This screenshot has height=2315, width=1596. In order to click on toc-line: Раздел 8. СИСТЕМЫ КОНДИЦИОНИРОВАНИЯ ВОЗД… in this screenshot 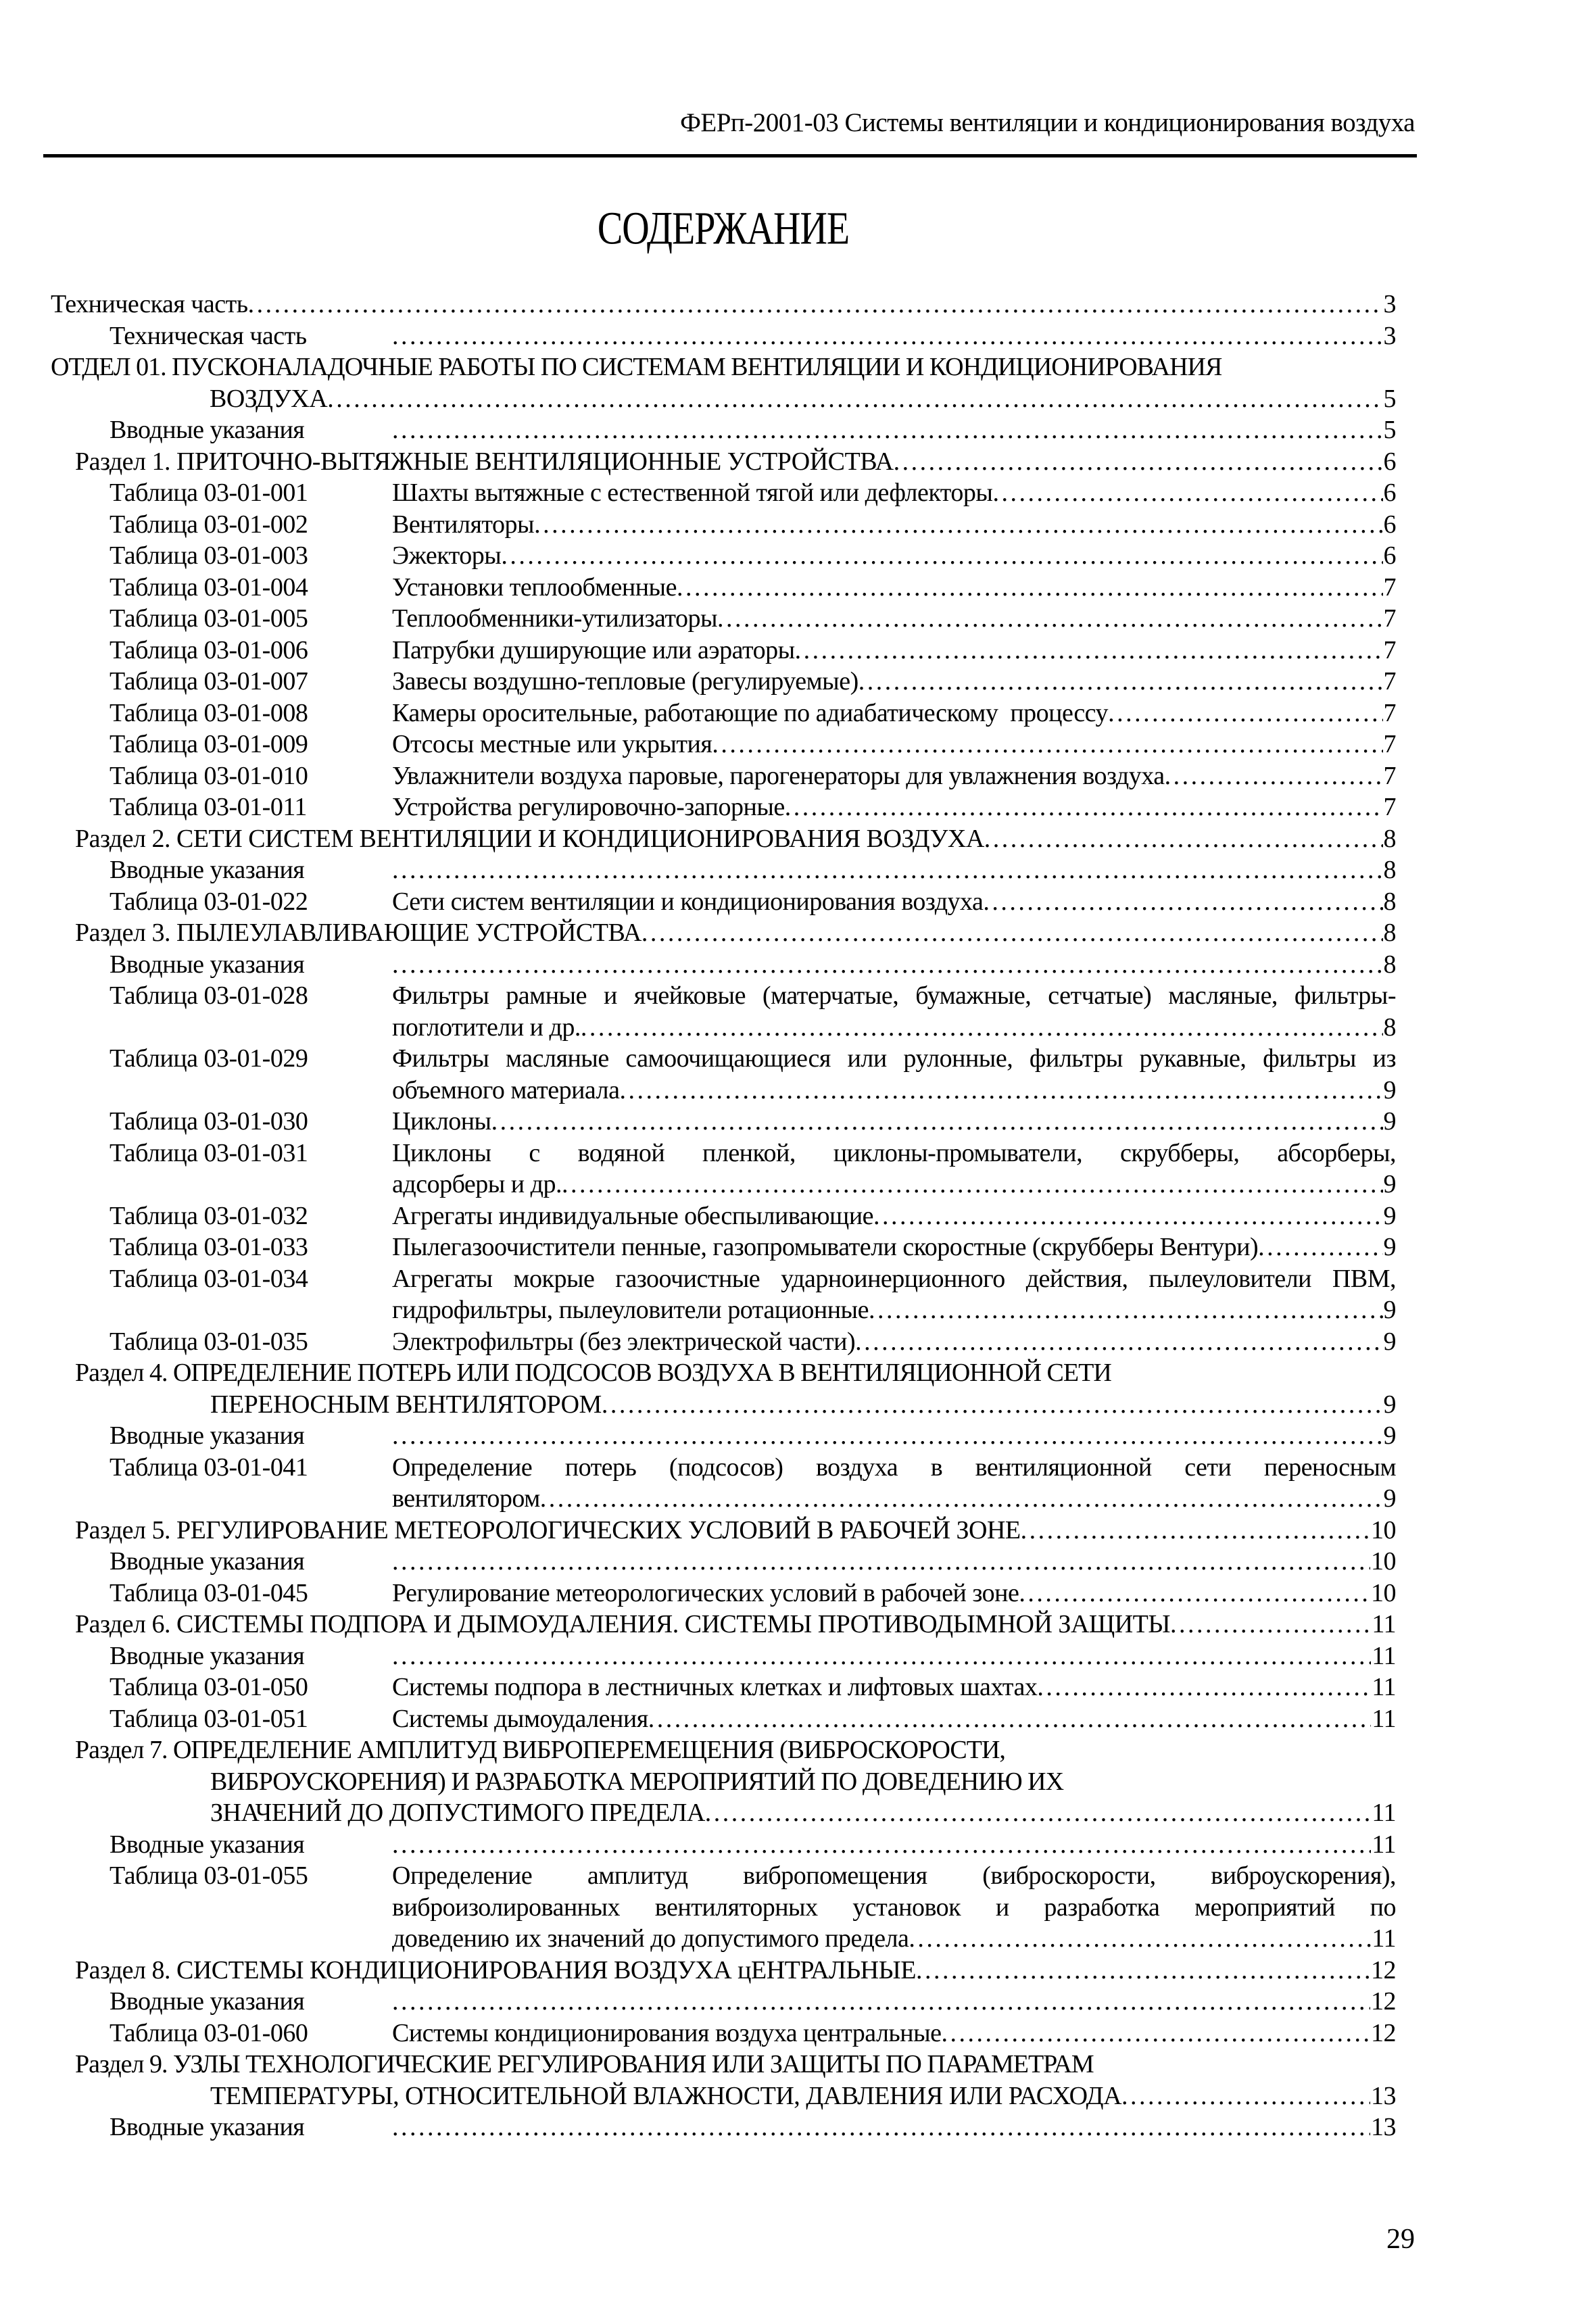, I will do `click(736, 1971)`.